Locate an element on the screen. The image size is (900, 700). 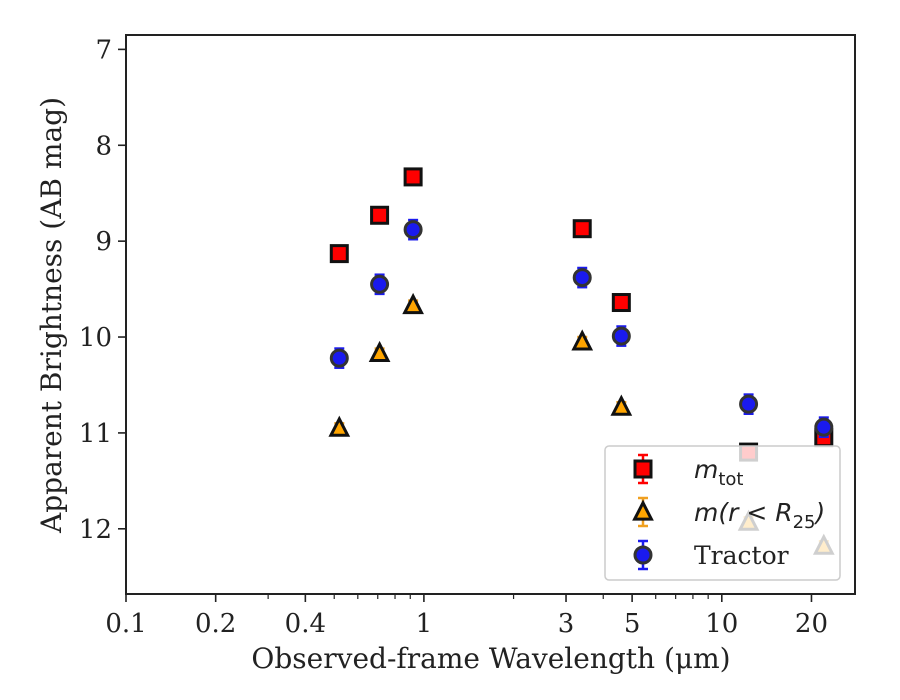
legend-entry: m(r < R25) is located at coordinates (728, 514).